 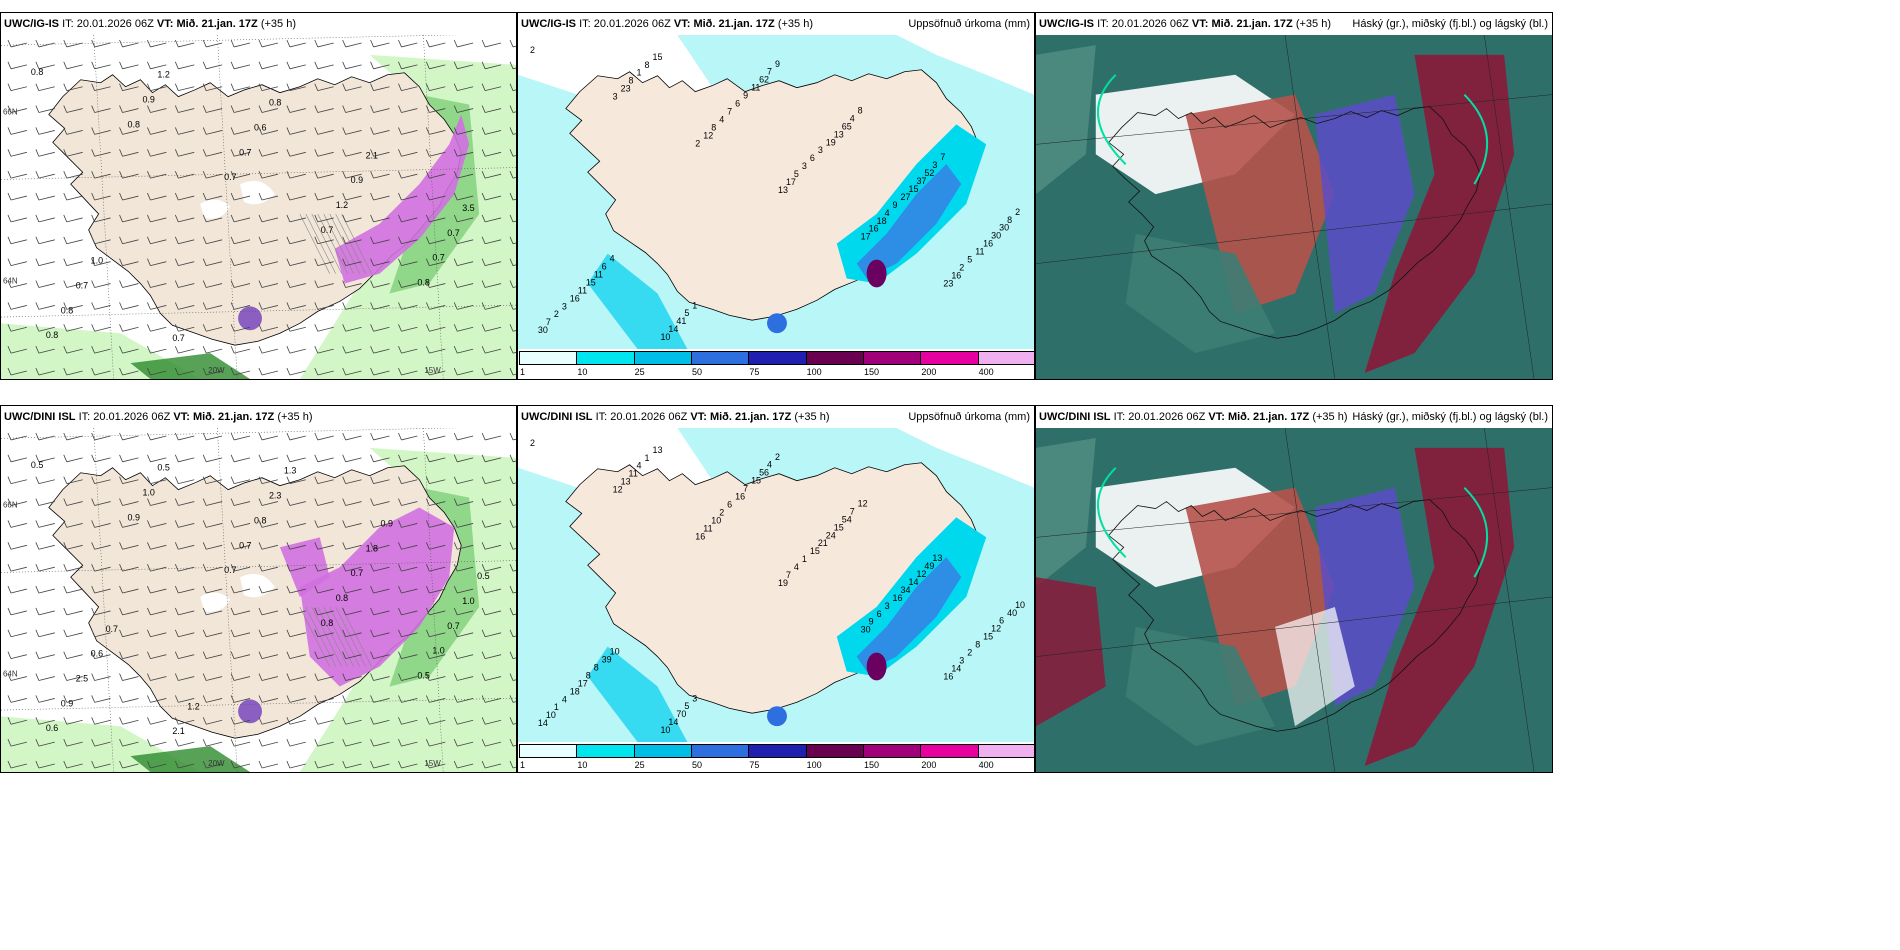 What do you see at coordinates (258, 311) in the screenshot?
I see `lat-line` at bounding box center [258, 311].